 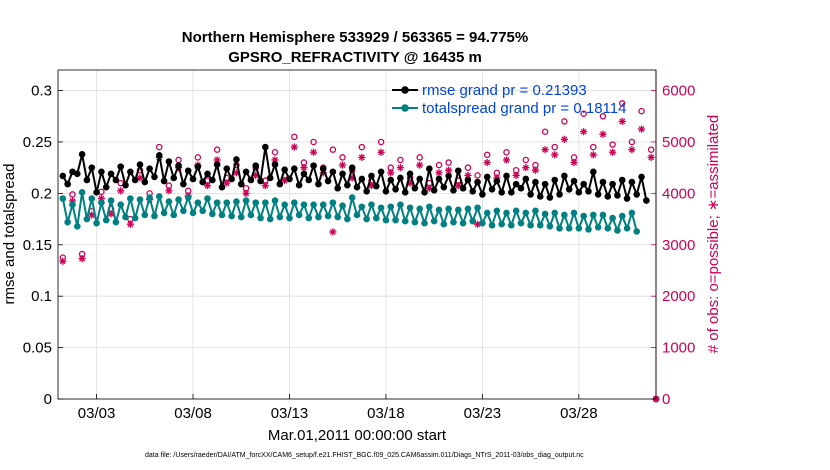 What do you see at coordinates (41, 91) in the screenshot?
I see `y-left-tick-label: 0.3` at bounding box center [41, 91].